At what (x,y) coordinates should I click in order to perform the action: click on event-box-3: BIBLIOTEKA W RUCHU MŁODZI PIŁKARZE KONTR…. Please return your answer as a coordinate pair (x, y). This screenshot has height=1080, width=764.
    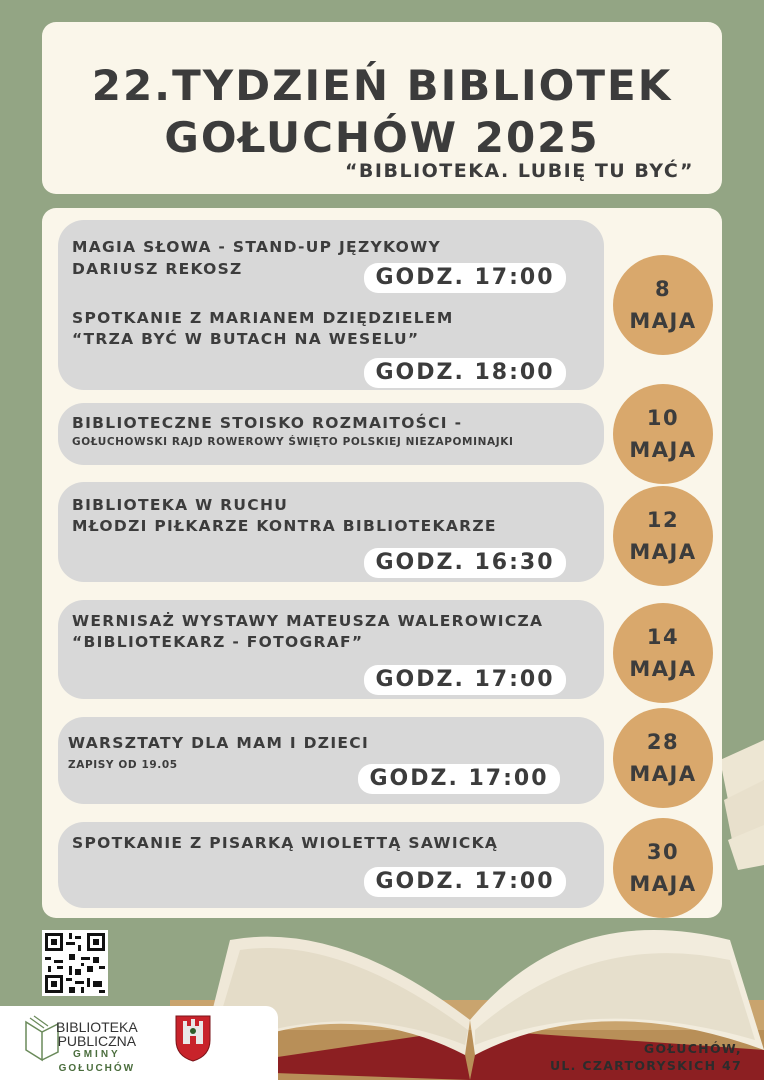
    Looking at the image, I should click on (331, 532).